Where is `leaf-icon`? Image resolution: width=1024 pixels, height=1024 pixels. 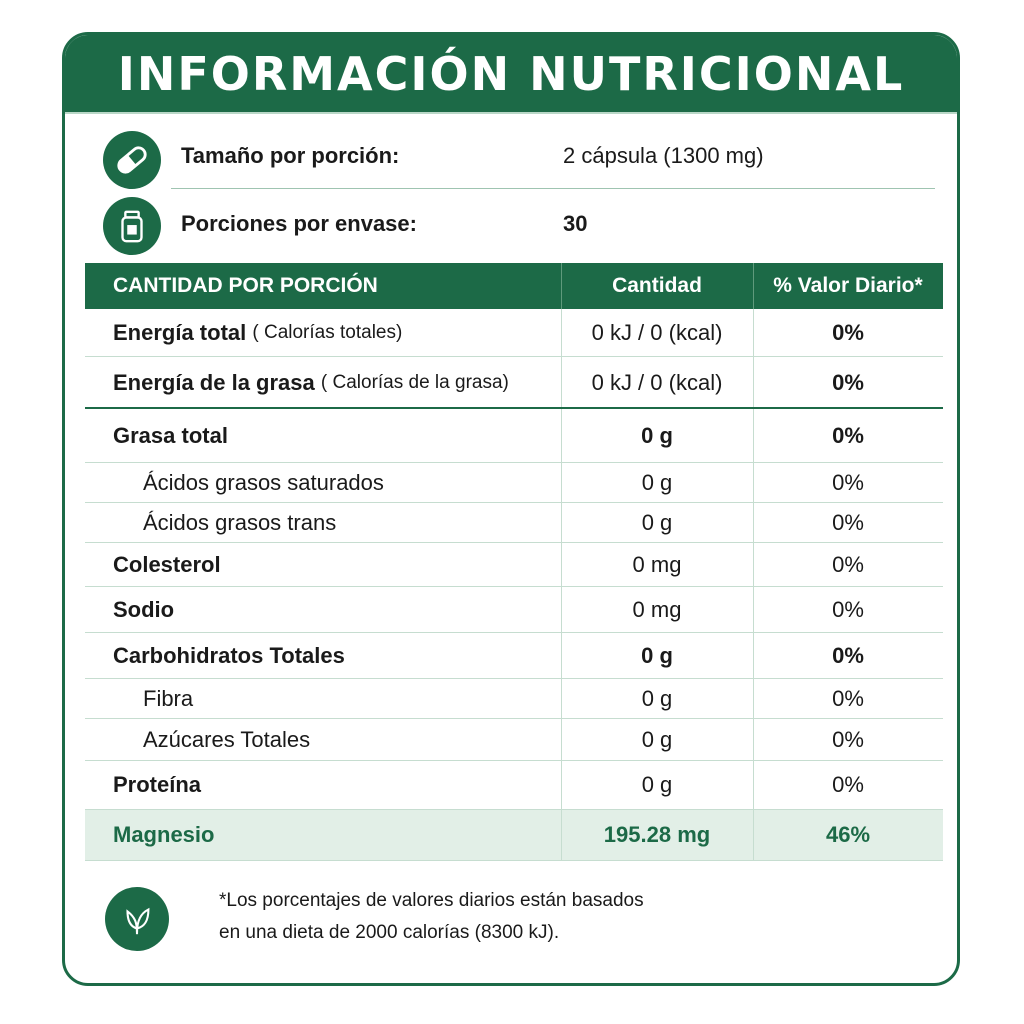
leaf-icon is located at coordinates (137, 919).